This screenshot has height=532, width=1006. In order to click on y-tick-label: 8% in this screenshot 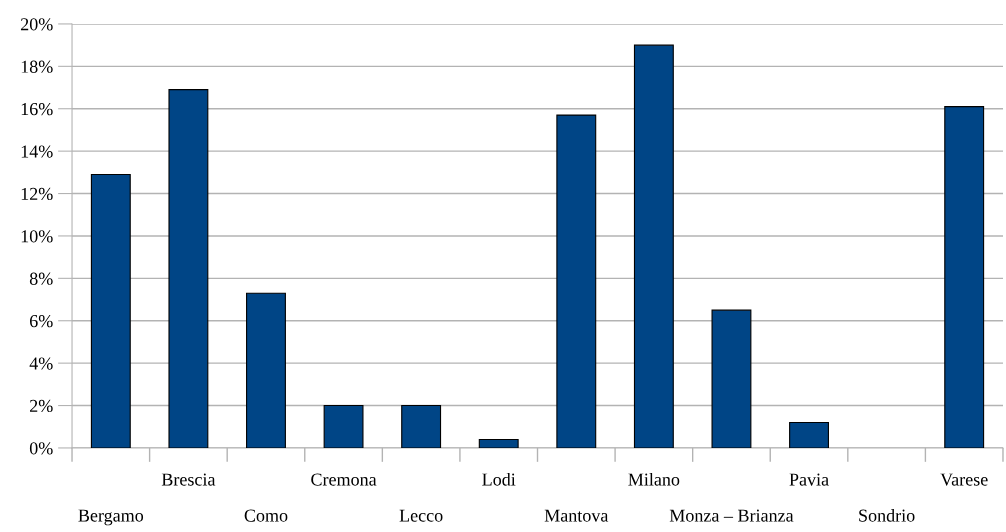, I will do `click(41, 278)`.